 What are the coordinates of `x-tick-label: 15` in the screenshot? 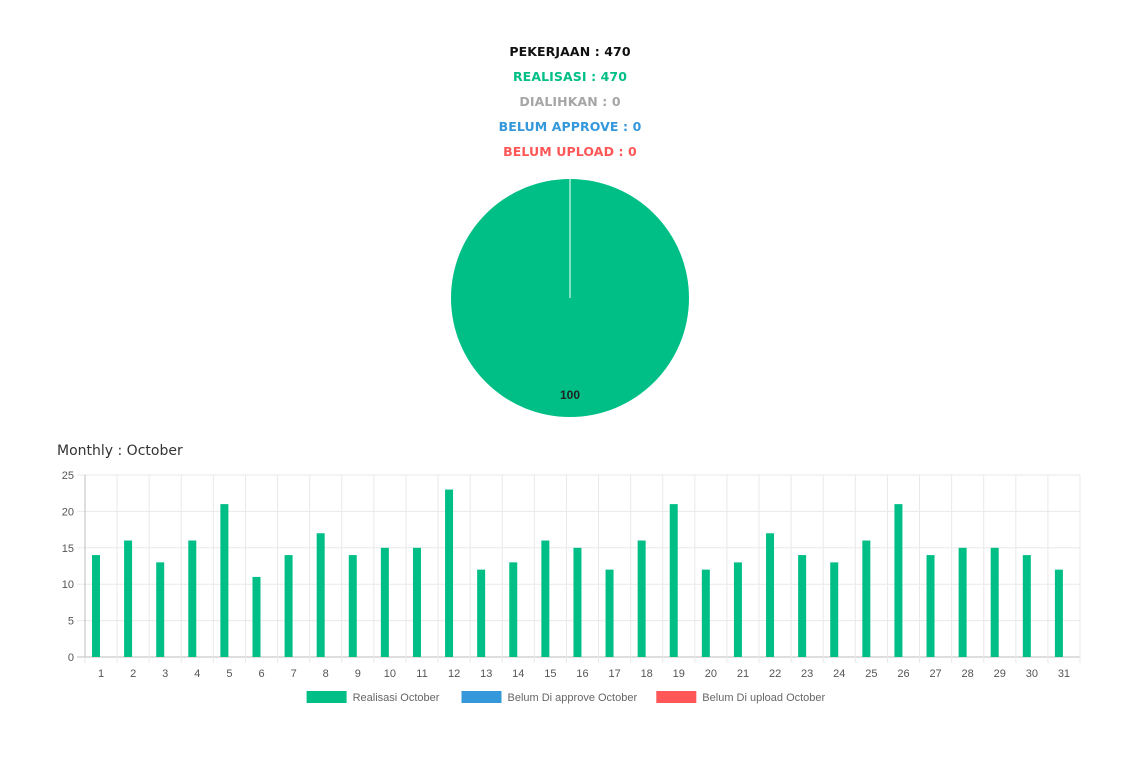 It's located at (550, 674).